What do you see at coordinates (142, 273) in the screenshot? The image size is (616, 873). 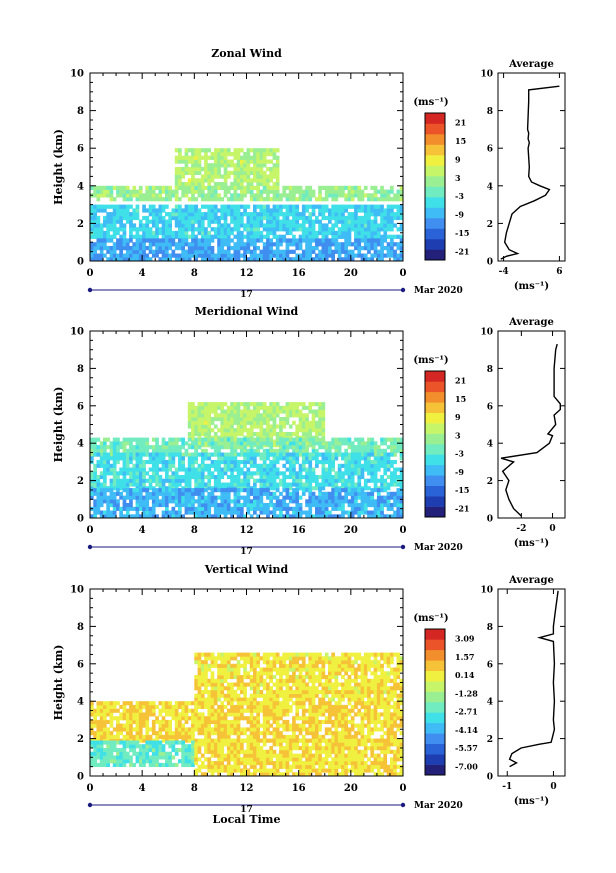 I see `x-tick-label: 4` at bounding box center [142, 273].